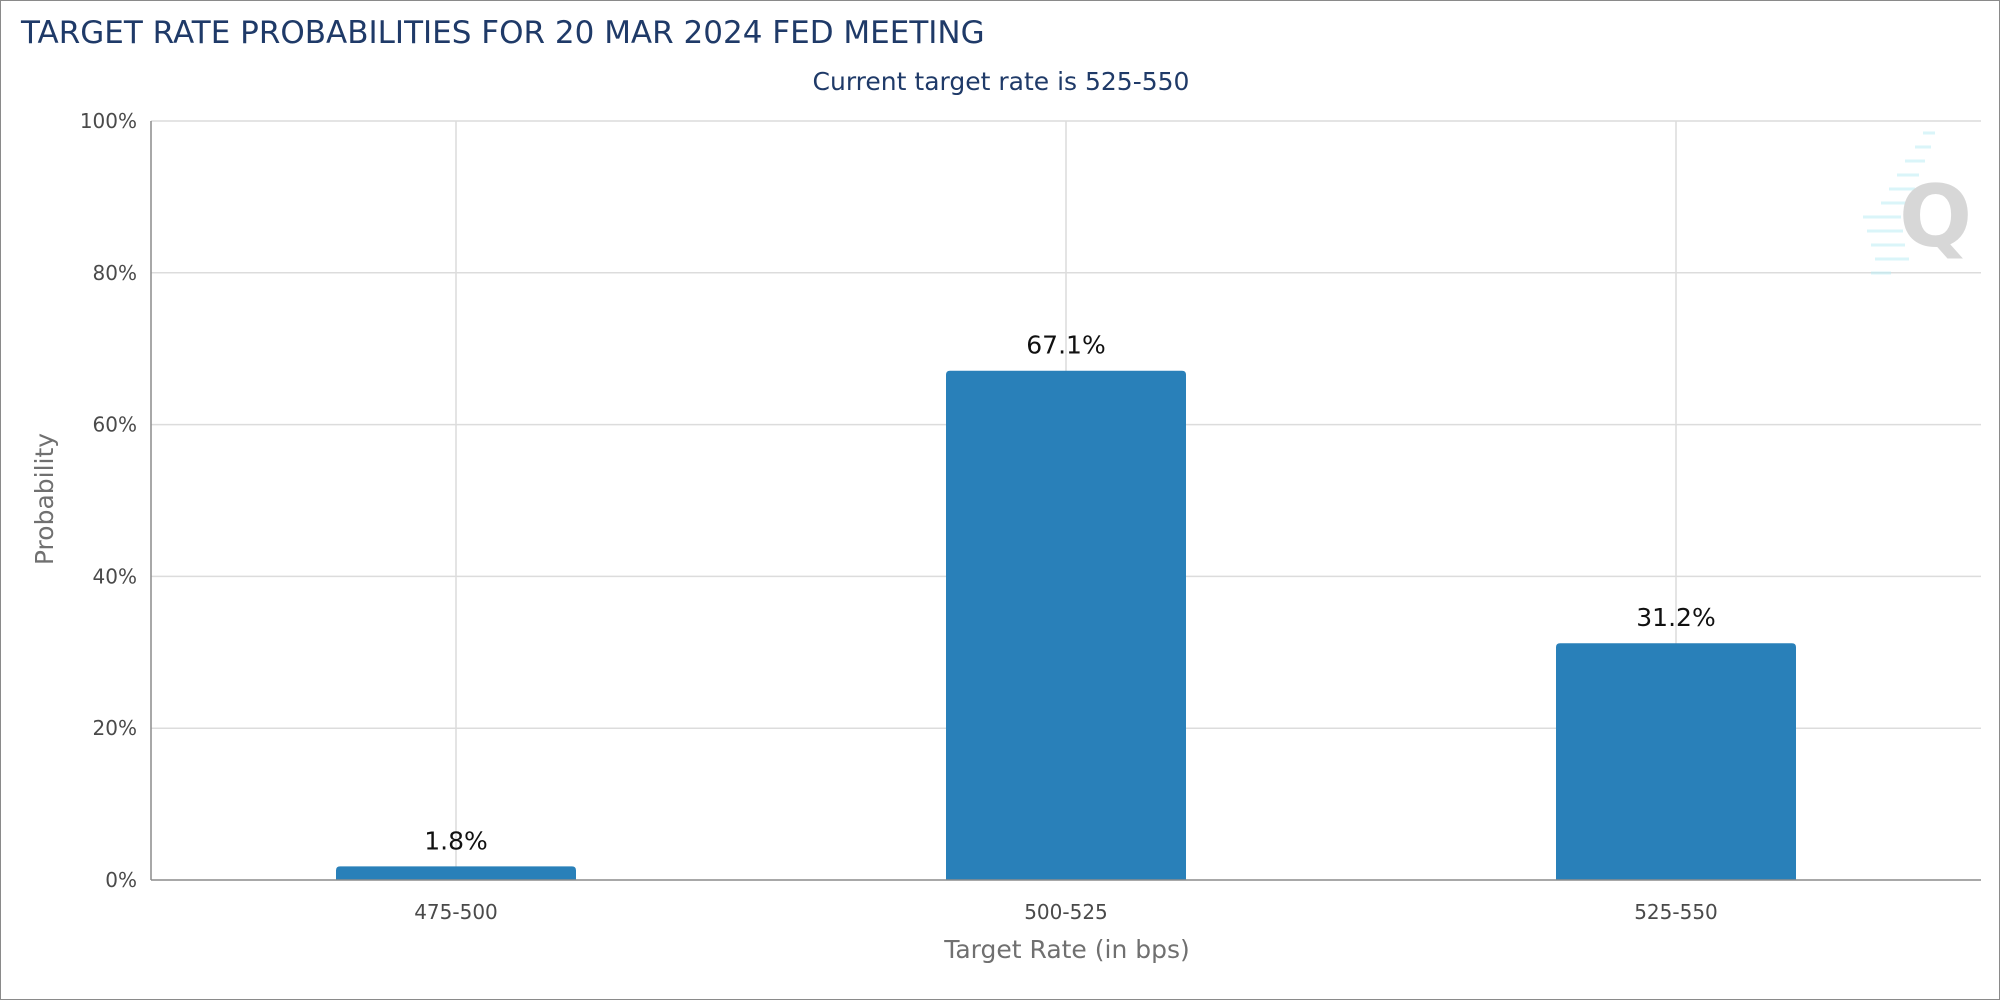  I want to click on y-tick-label: 80%, so click(115, 273).